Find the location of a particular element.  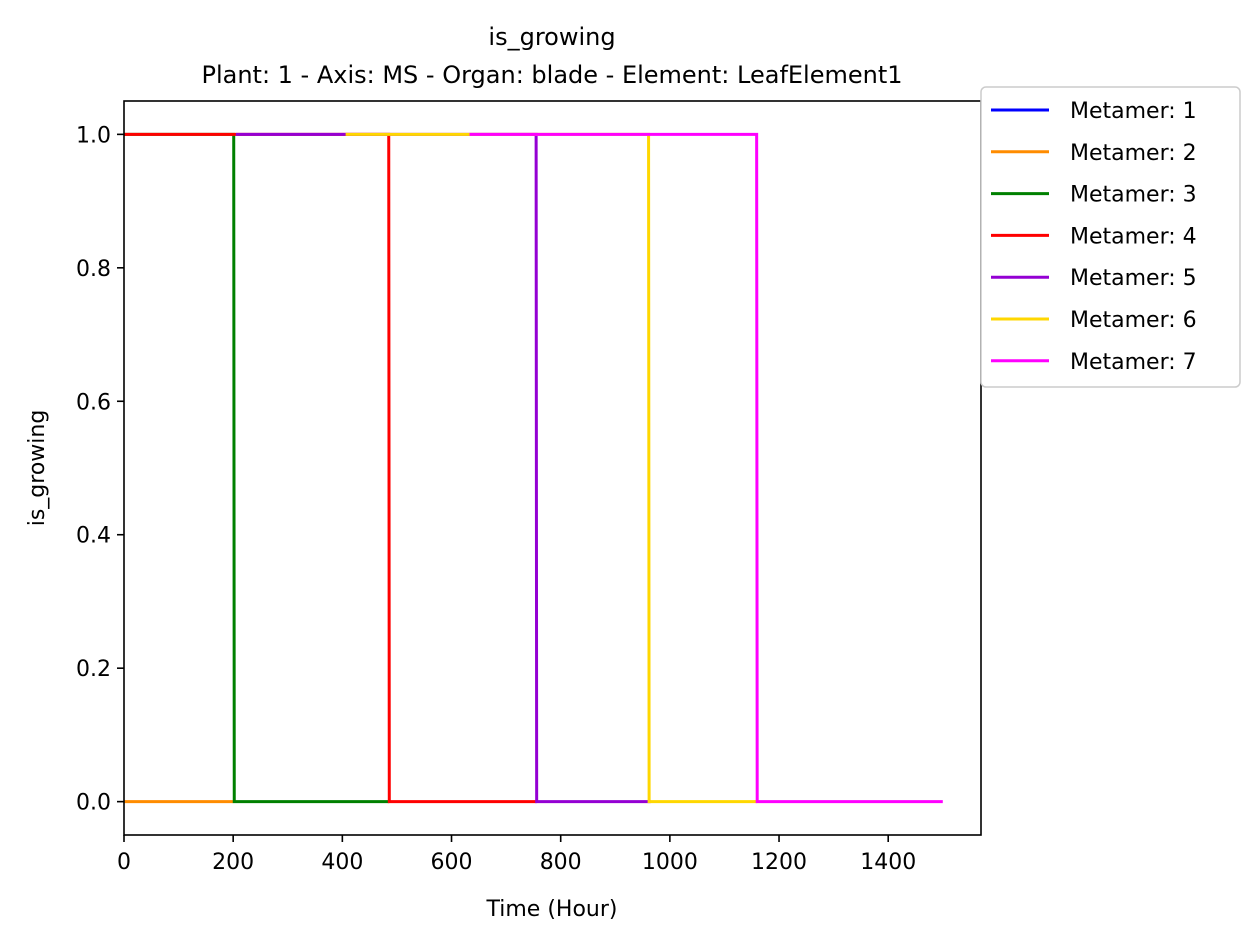

y-tick-label: 0.4 is located at coordinates (93, 536).